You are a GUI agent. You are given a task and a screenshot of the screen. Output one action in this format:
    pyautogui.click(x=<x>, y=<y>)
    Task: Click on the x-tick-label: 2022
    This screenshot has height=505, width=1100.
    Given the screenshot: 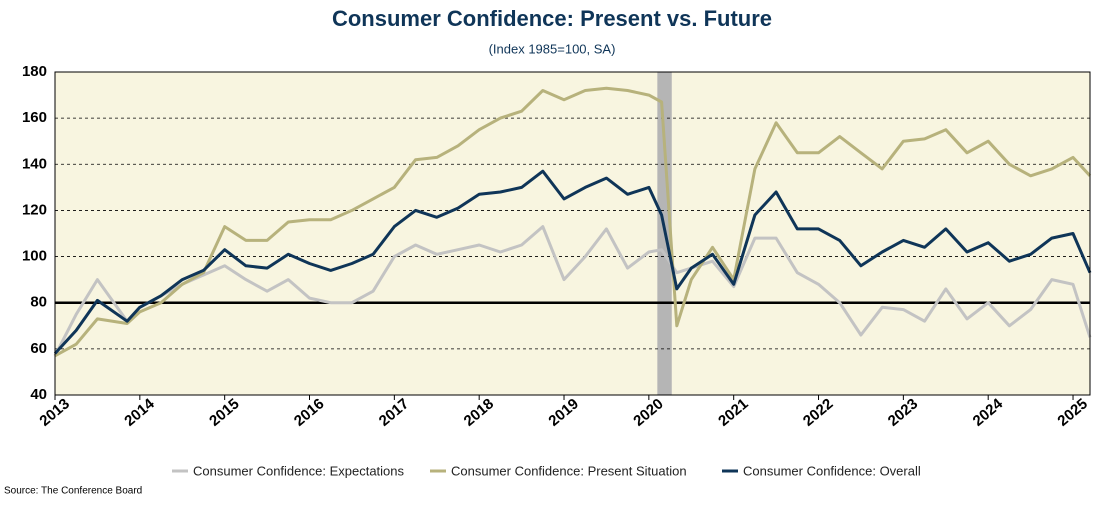 What is the action you would take?
    pyautogui.click(x=818, y=412)
    